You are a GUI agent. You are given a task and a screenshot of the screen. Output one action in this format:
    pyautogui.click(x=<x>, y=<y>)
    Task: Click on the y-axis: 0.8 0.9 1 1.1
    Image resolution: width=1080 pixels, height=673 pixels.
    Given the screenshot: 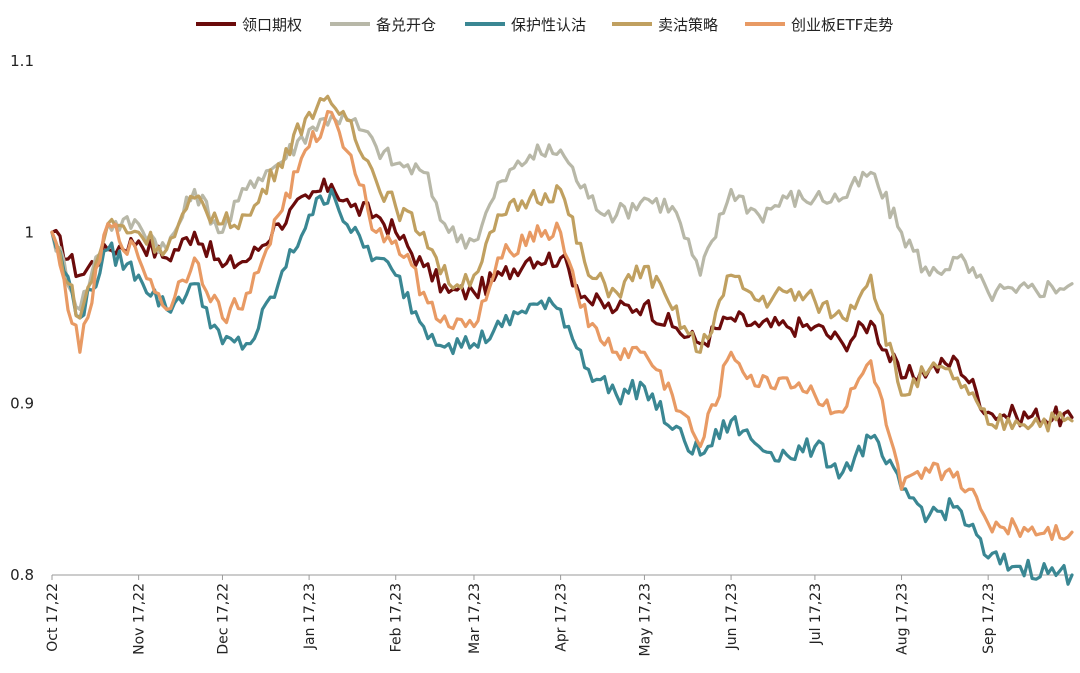 What is the action you would take?
    pyautogui.click(x=22, y=318)
    